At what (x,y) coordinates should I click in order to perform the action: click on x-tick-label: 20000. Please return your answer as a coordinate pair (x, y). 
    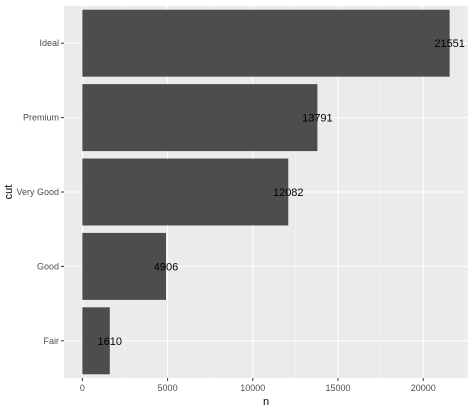
    Looking at the image, I should click on (423, 388).